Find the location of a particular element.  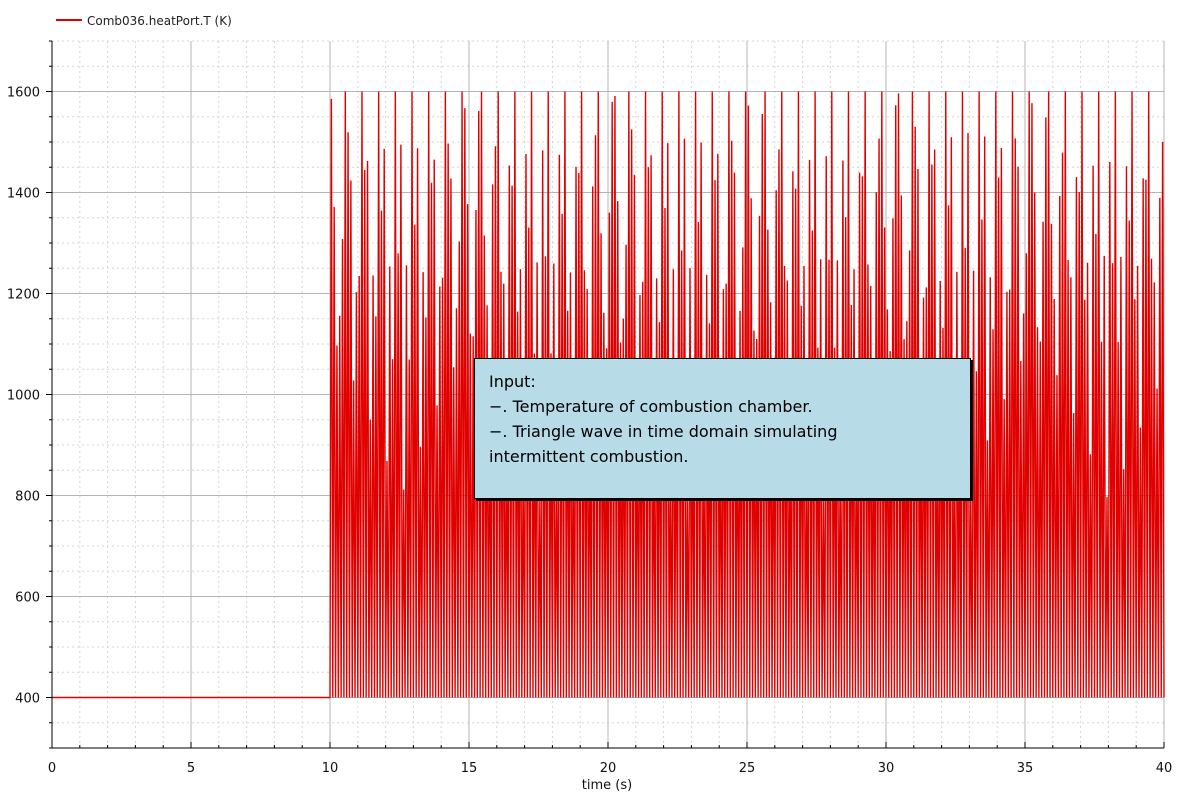

y-tick-label: 800 is located at coordinates (27, 497).